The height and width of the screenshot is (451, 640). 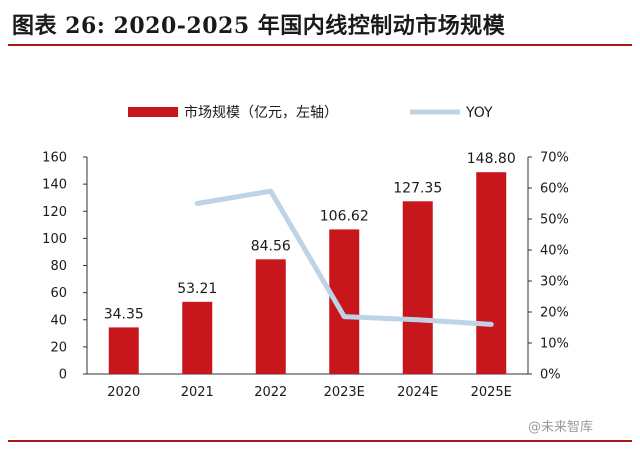 I want to click on y-tick-label: 160, so click(x=54, y=158).